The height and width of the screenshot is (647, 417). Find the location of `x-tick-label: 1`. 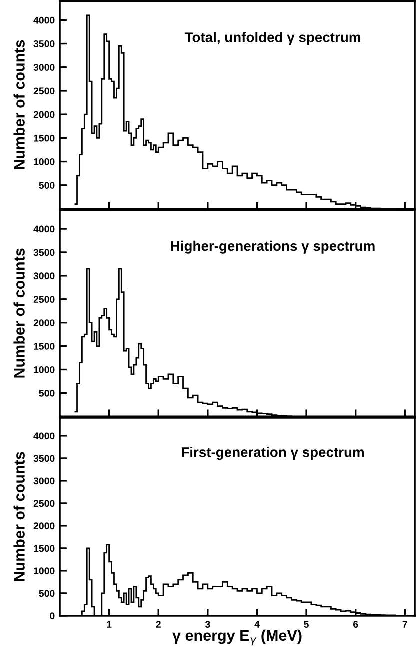

x-tick-label: 1 is located at coordinates (109, 624).